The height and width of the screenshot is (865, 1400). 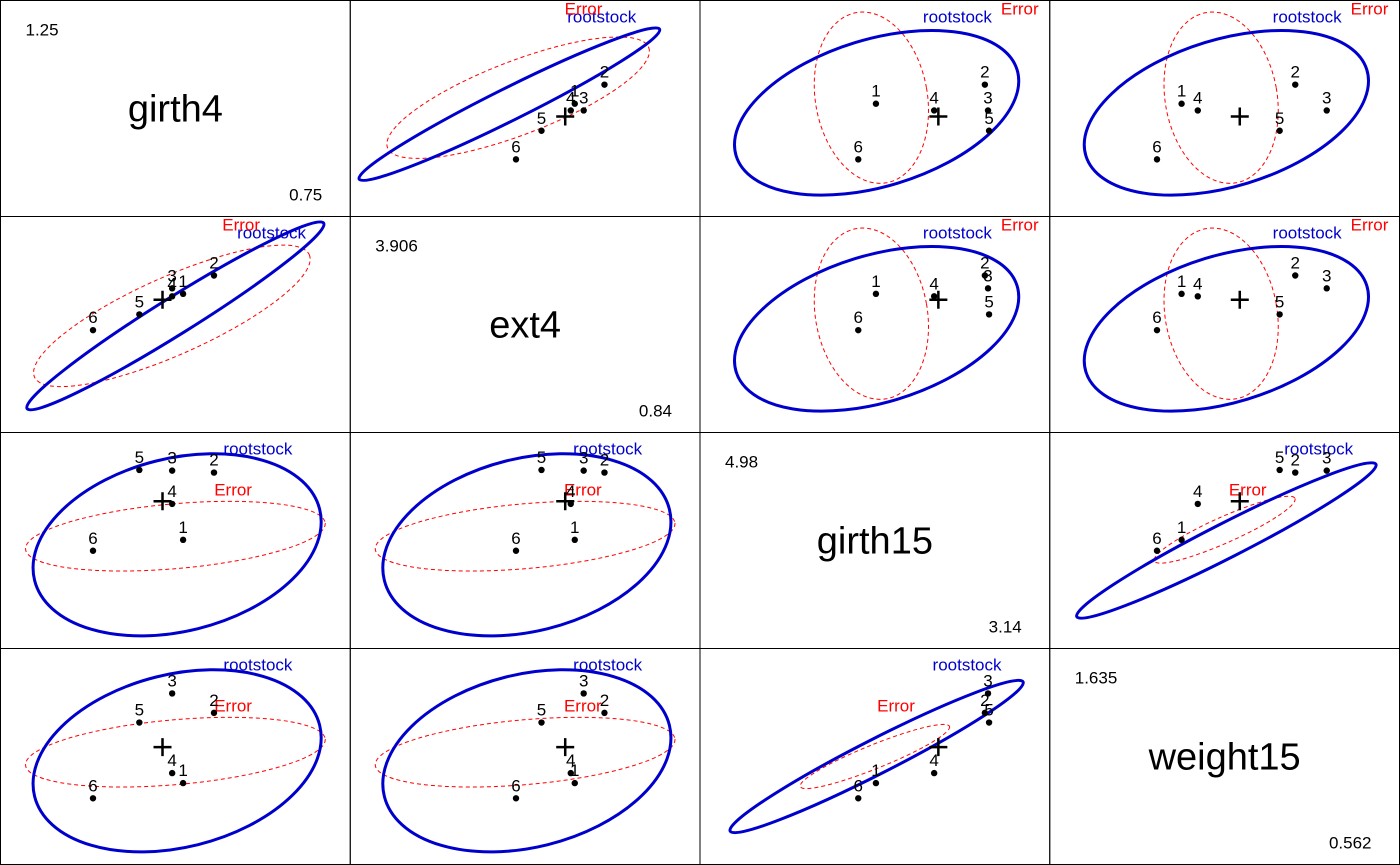 I want to click on panel-girth4-vs-girth15: rootstock Error 1 2 3 4 5 6, so click(x=875, y=108).